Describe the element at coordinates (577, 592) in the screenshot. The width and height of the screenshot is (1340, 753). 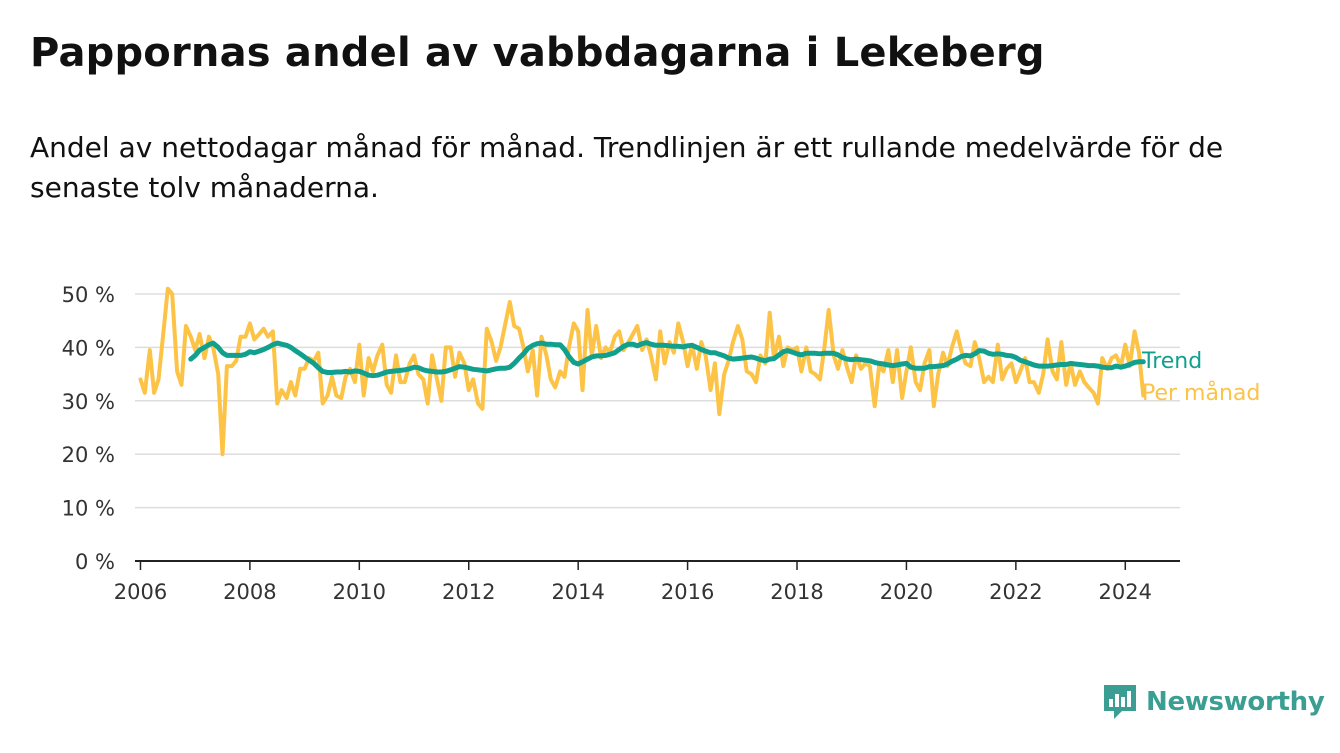
I see `x-tick-label: 2014` at that location.